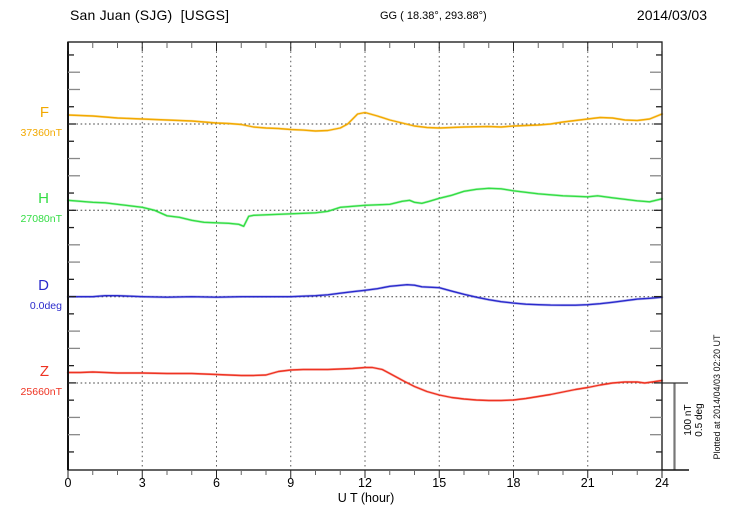 Image resolution: width=730 pixels, height=520 pixels. What do you see at coordinates (439, 483) in the screenshot?
I see `x-tick-label-15: 15` at bounding box center [439, 483].